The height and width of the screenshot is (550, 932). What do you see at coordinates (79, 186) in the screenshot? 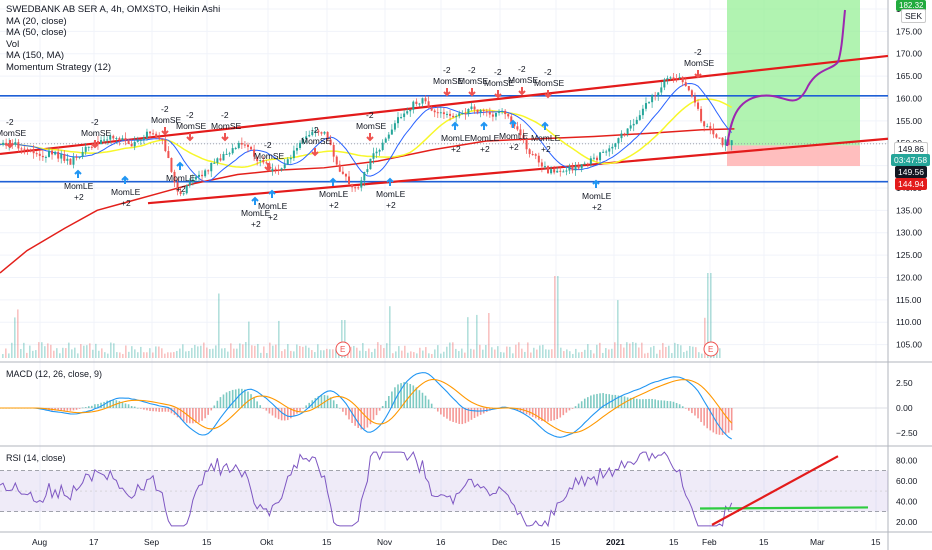
I see `momle-label: MomLE` at bounding box center [79, 186].